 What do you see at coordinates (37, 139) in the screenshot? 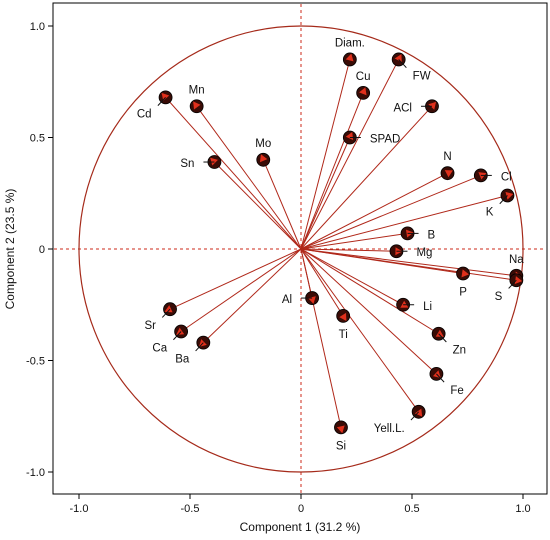
I see `y-tick-label: 0.5` at bounding box center [37, 139].